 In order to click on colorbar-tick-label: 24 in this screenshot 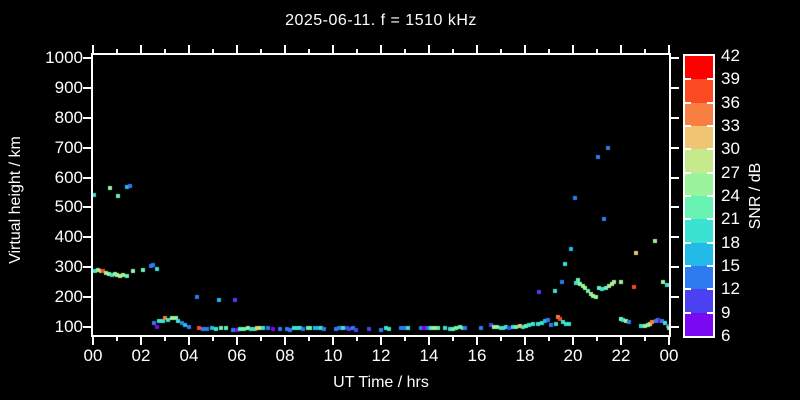, I will do `click(730, 195)`.